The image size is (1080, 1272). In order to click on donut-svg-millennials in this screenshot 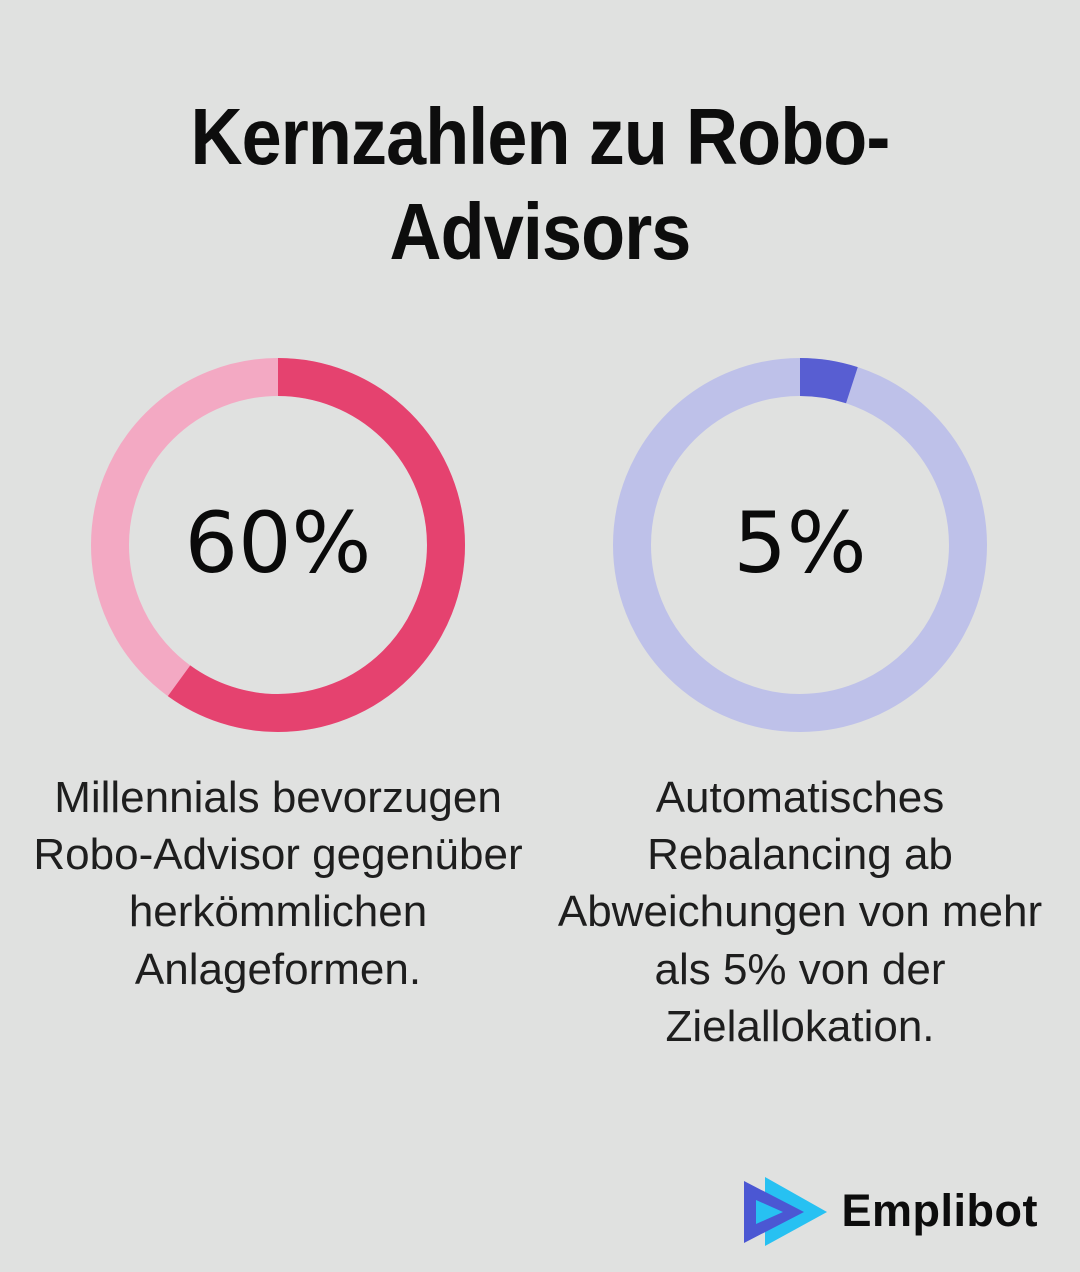, I will do `click(278, 545)`.